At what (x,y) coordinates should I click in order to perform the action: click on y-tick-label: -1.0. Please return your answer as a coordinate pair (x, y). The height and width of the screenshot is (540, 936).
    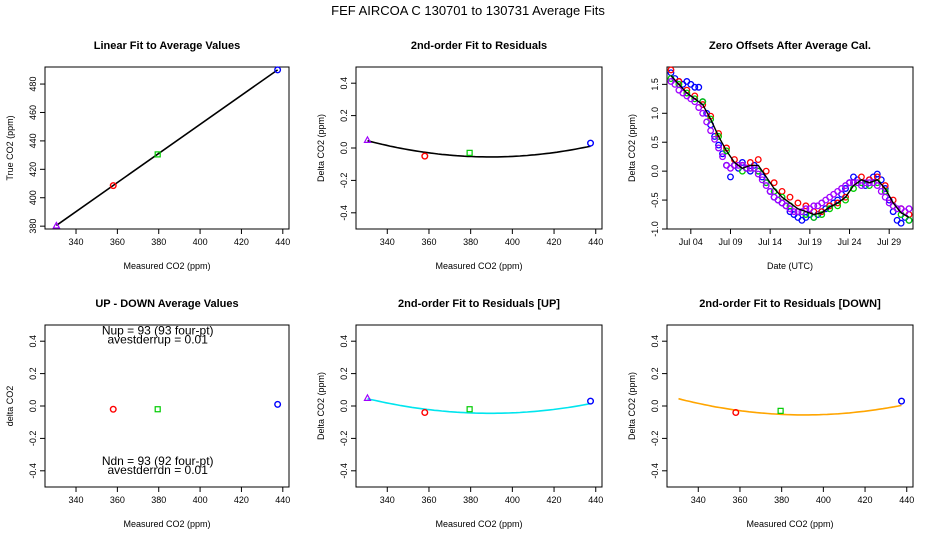
    Looking at the image, I should click on (655, 229).